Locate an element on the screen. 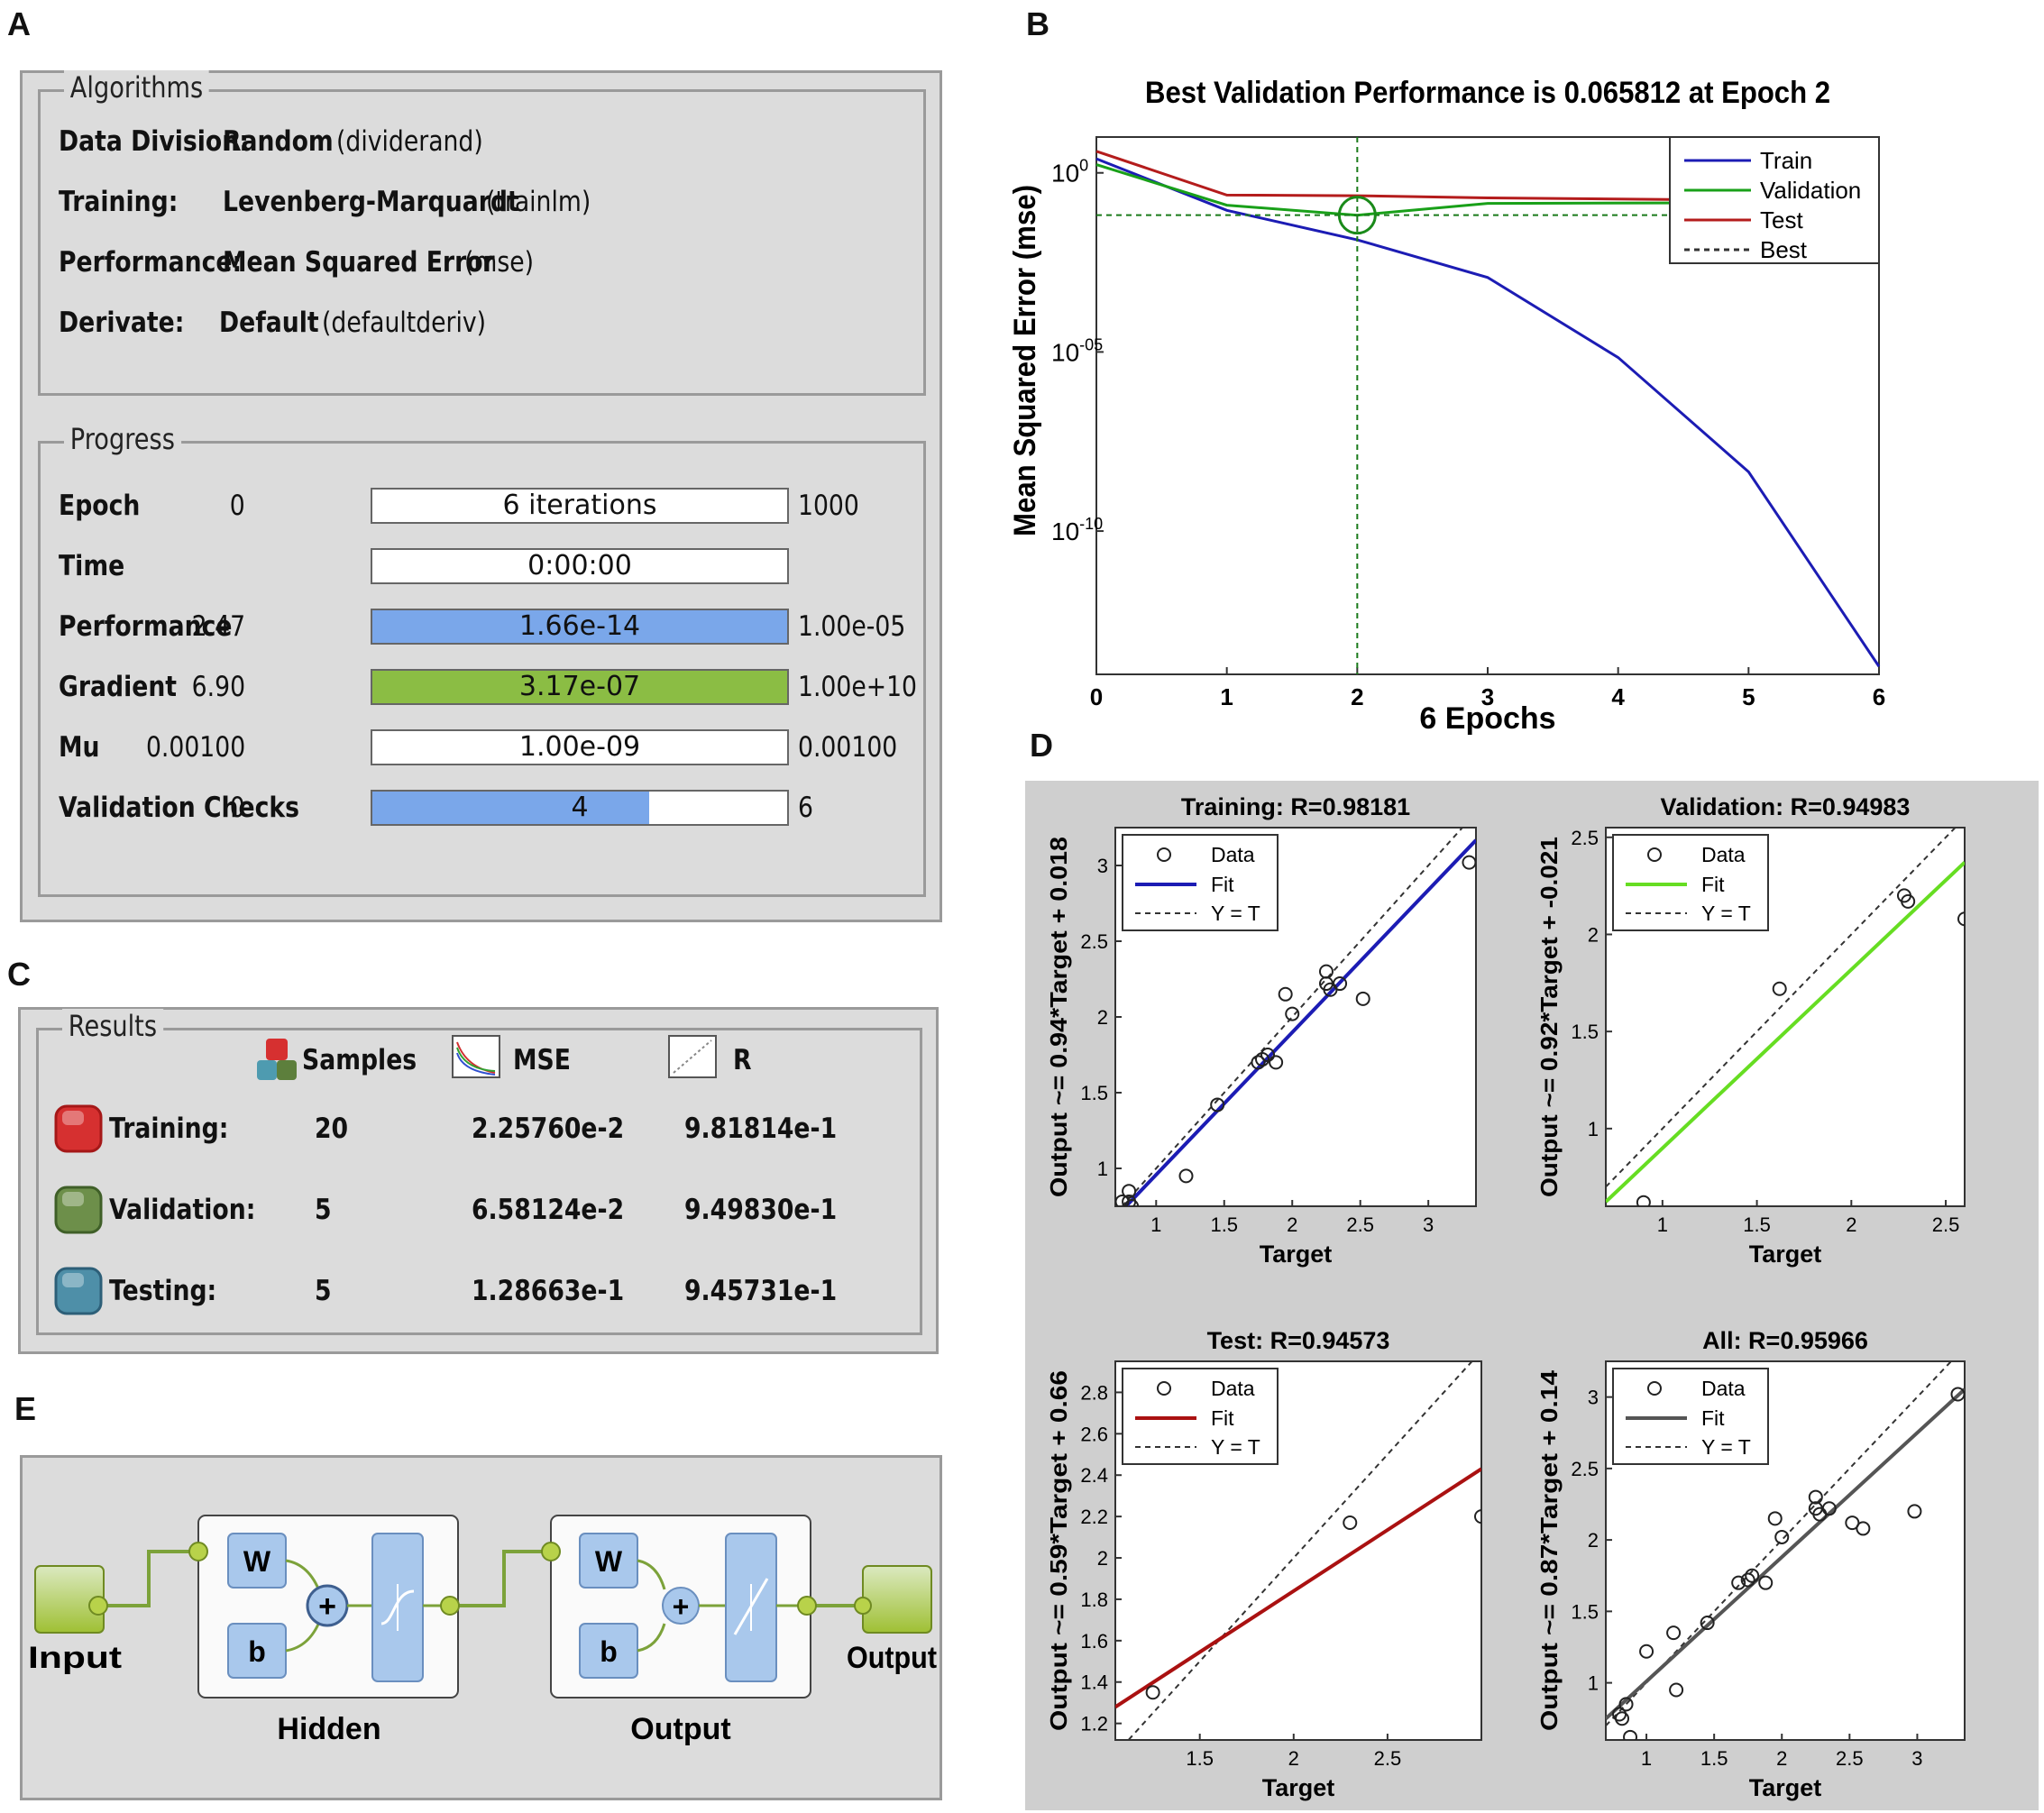 The height and width of the screenshot is (1813, 2044). reg-legend-data-1: Data is located at coordinates (1723, 854).